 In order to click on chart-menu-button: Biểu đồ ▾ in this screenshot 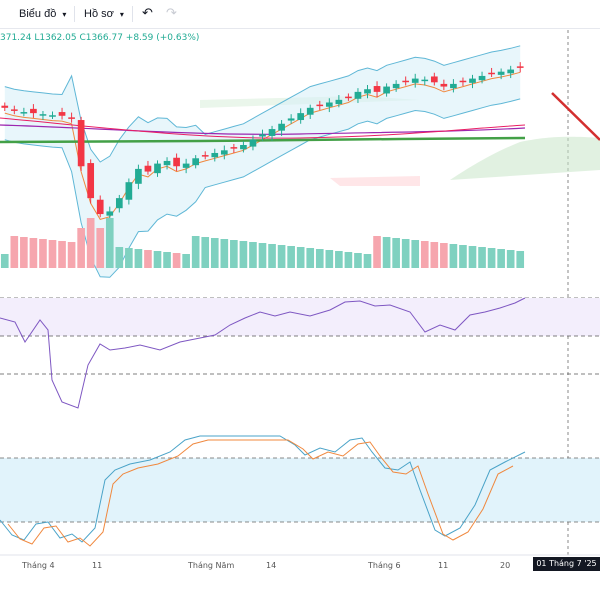, I will do `click(42, 14)`.